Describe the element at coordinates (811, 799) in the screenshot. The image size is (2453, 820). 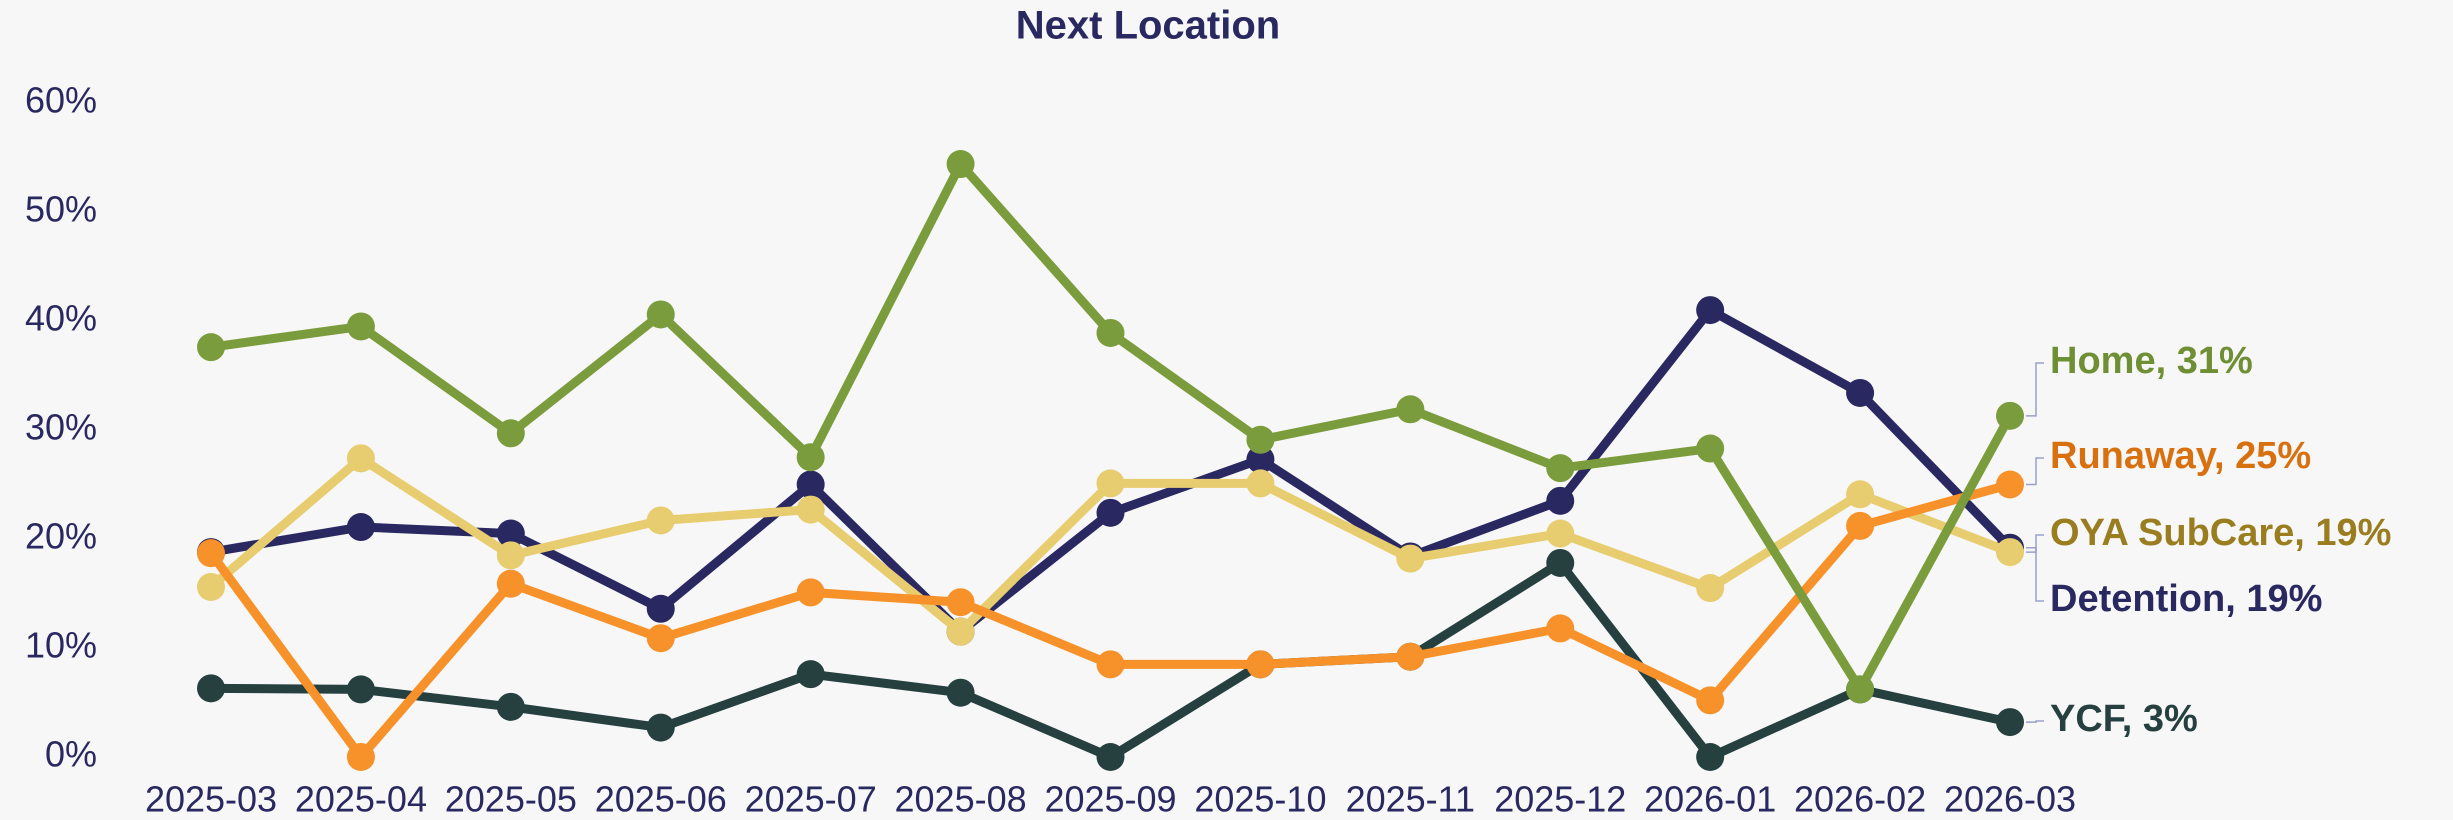
I see `x-tick-label: 2025-07` at that location.